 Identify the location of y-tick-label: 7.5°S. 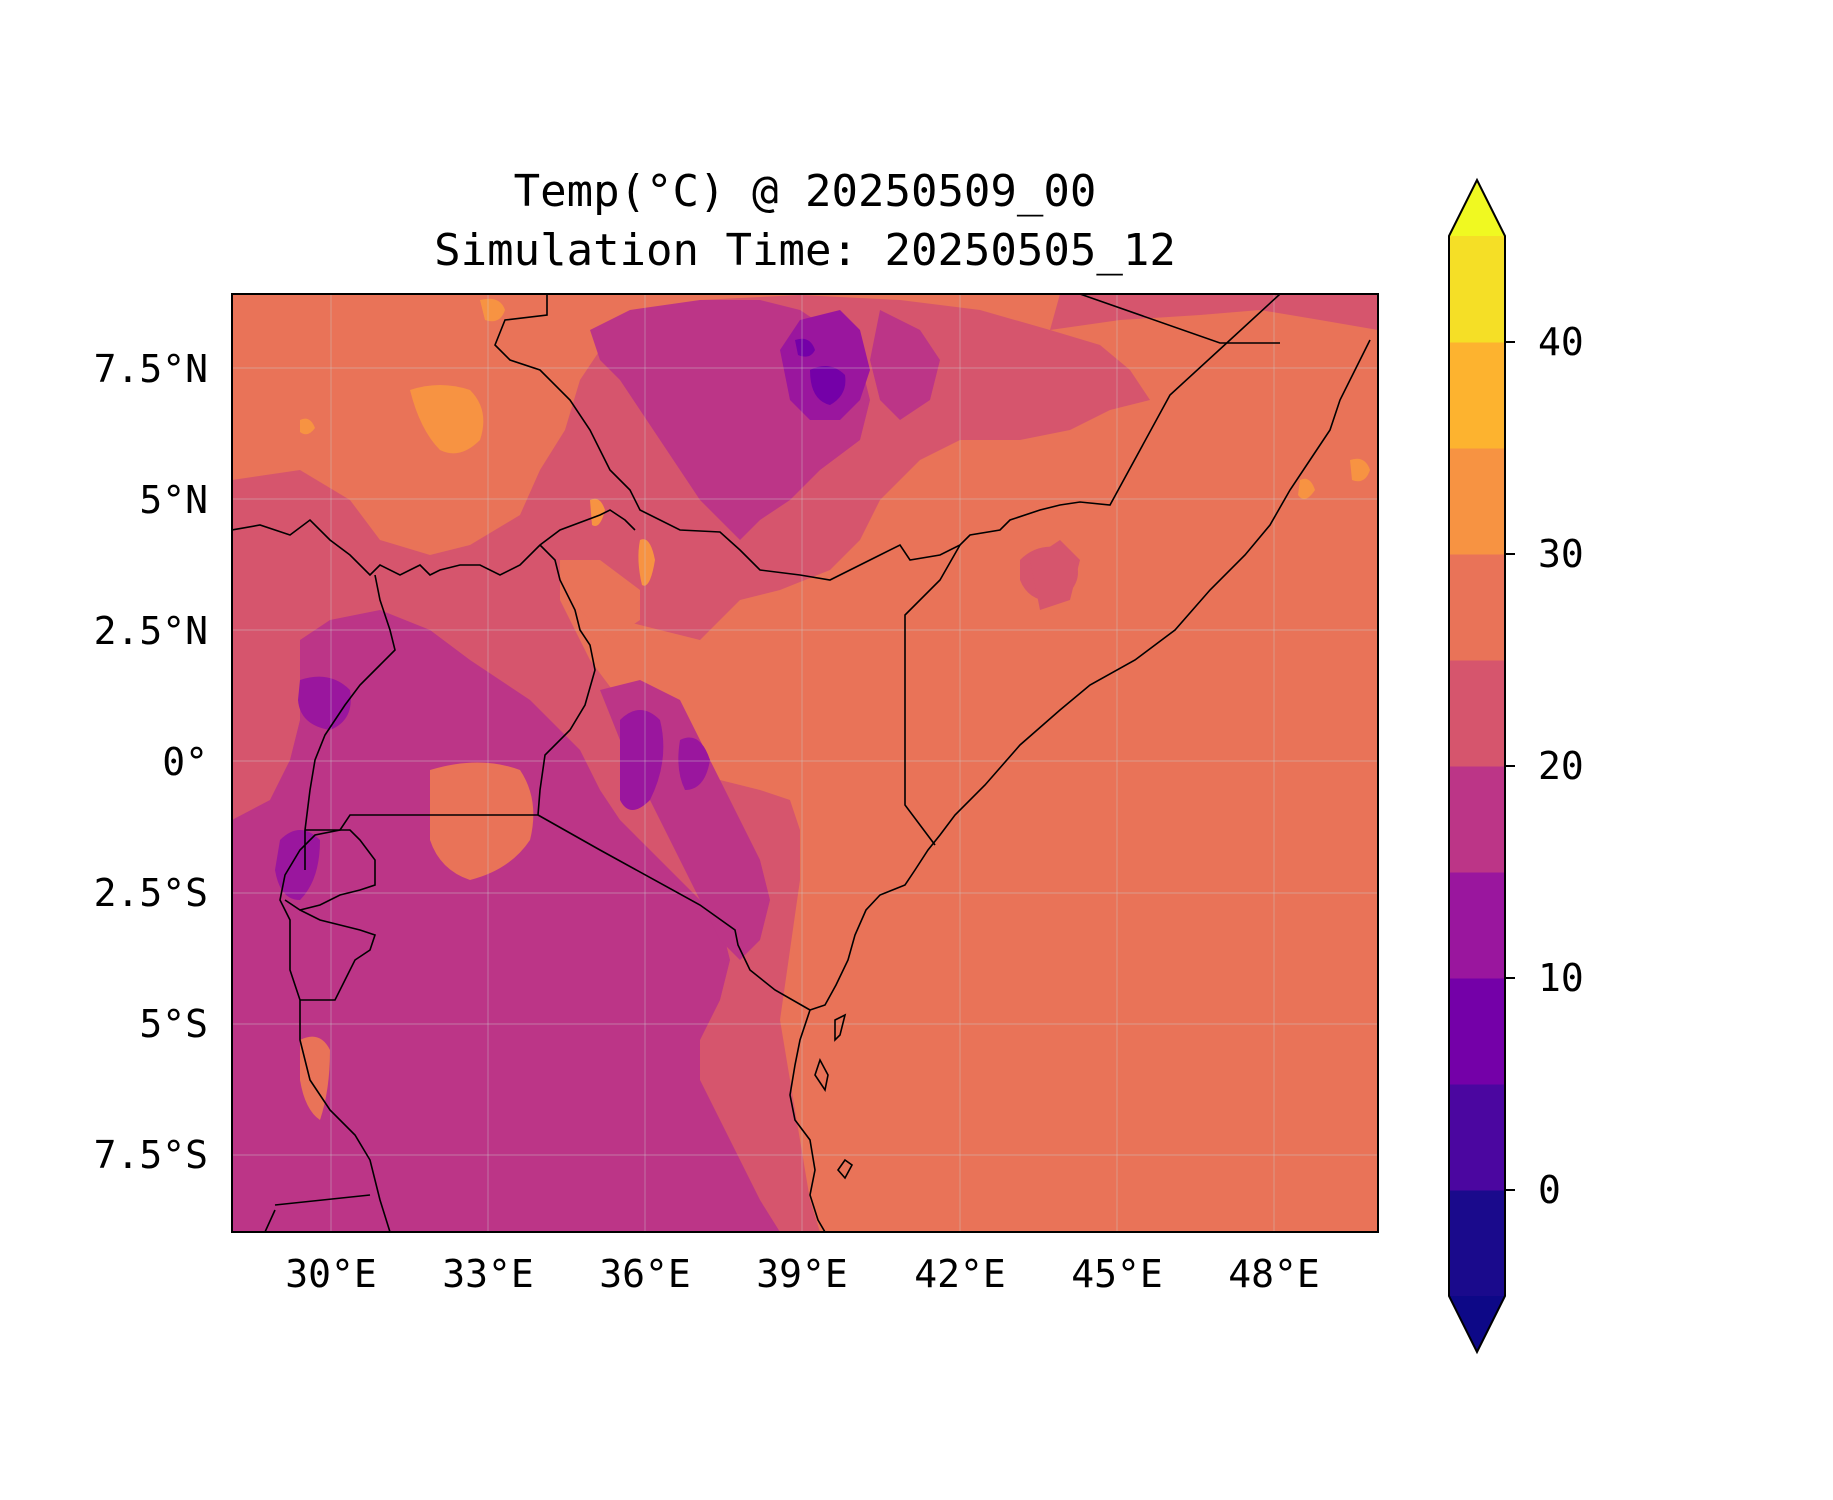
(150, 1155).